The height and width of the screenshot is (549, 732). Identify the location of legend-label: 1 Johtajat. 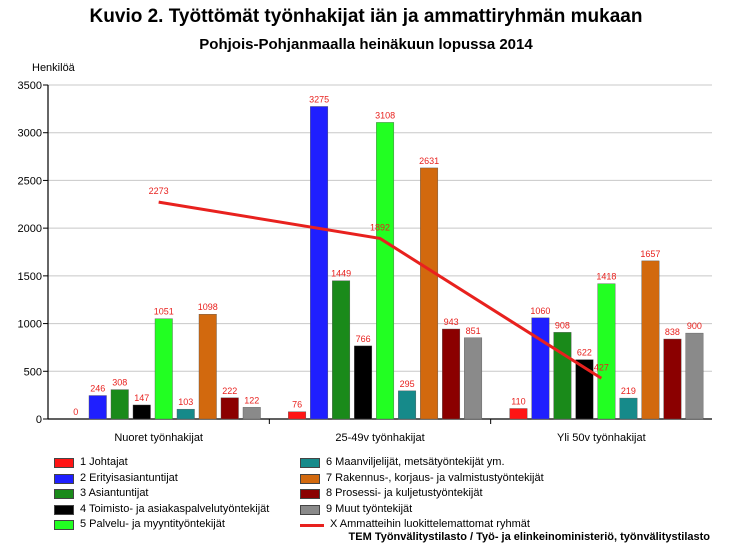
(104, 462).